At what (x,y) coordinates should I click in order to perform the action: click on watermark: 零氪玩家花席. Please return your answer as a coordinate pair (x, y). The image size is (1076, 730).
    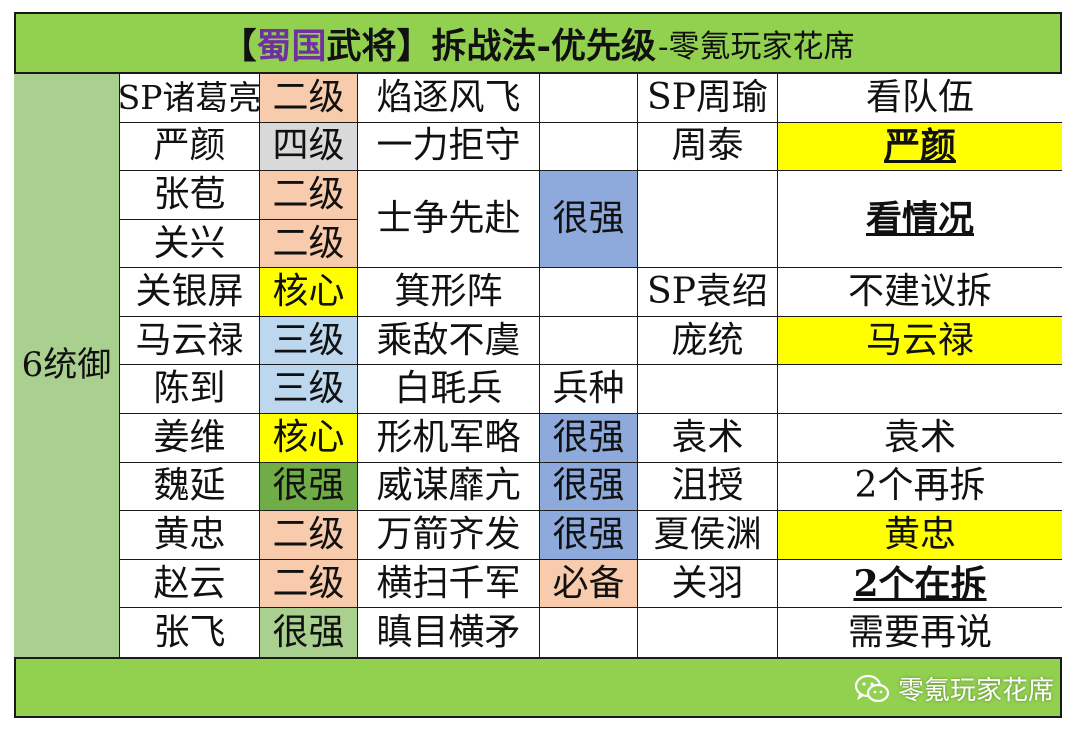
    Looking at the image, I should click on (954, 688).